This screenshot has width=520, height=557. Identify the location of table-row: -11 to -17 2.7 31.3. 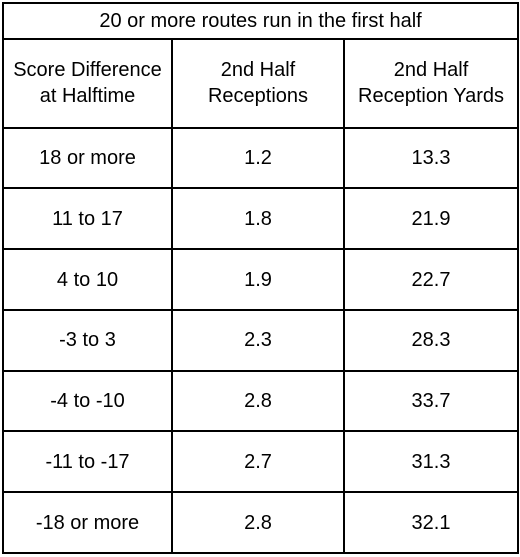
(261, 462).